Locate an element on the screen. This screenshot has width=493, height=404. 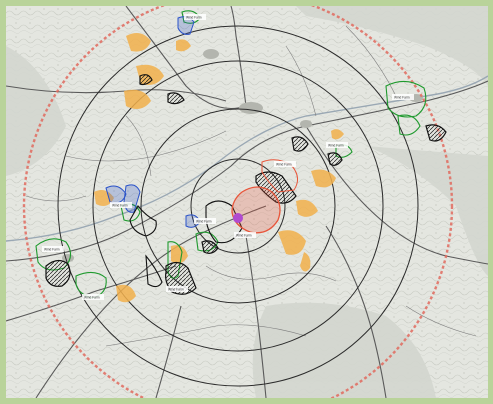
black-outlines is located at coordinates (186, 244).